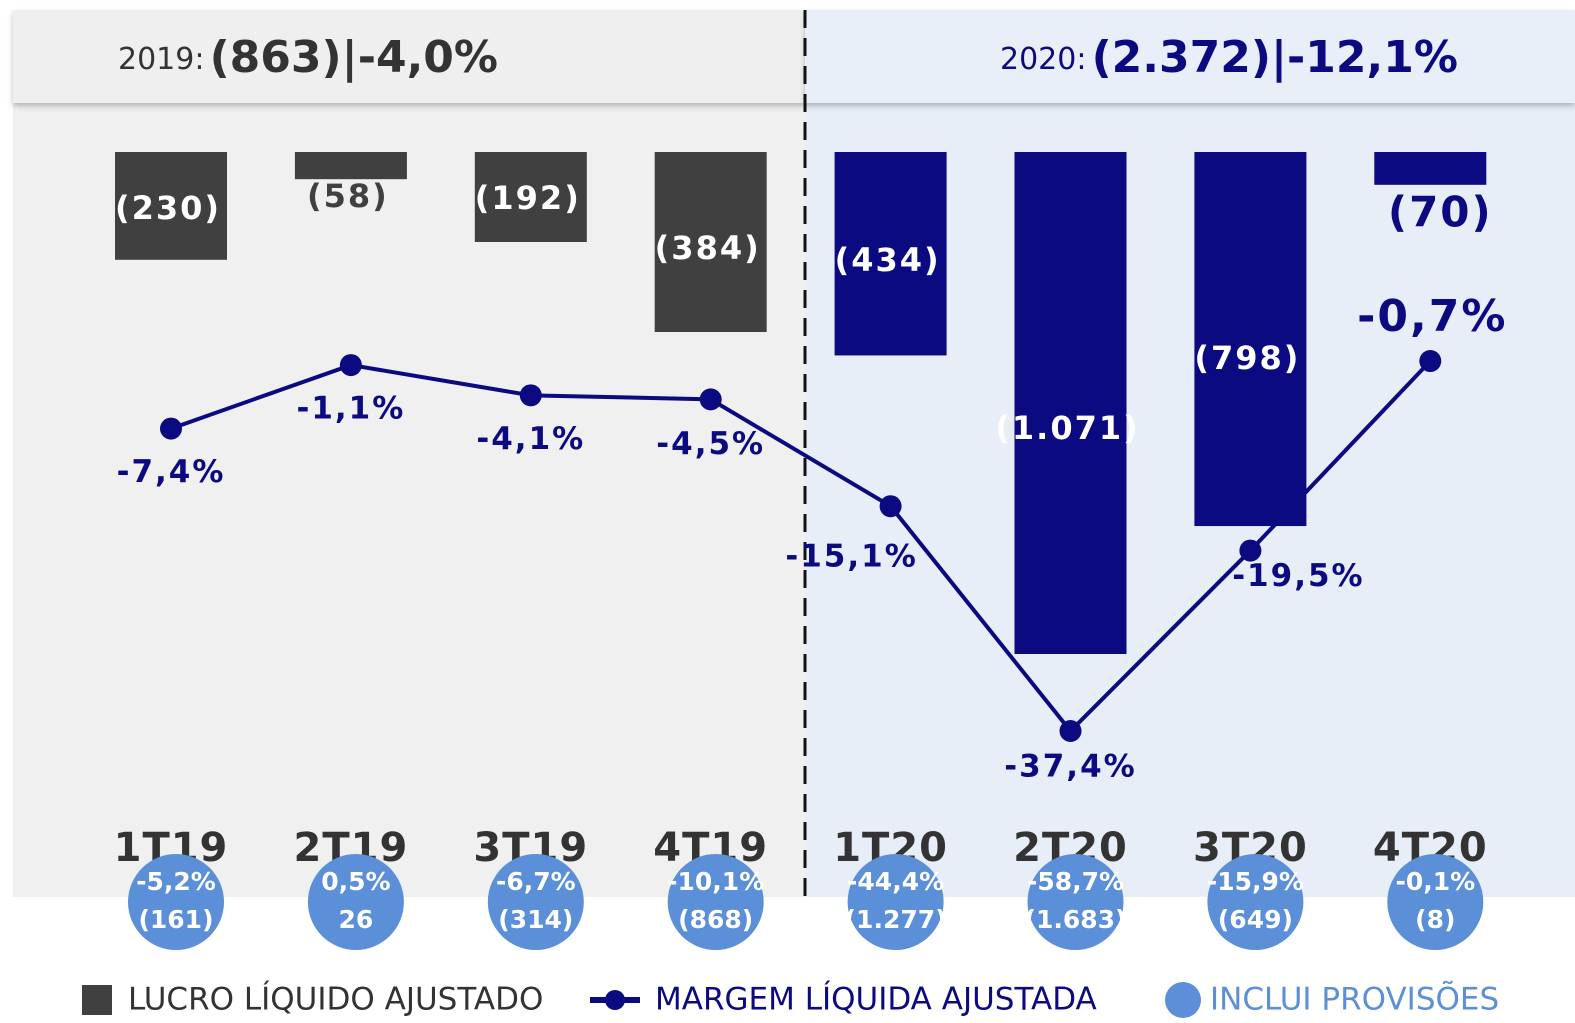 This screenshot has height=1023, width=1575. Describe the element at coordinates (876, 1000) in the screenshot. I see `legend-label: MARGEM LÍQUIDA AJUSTADA` at that location.